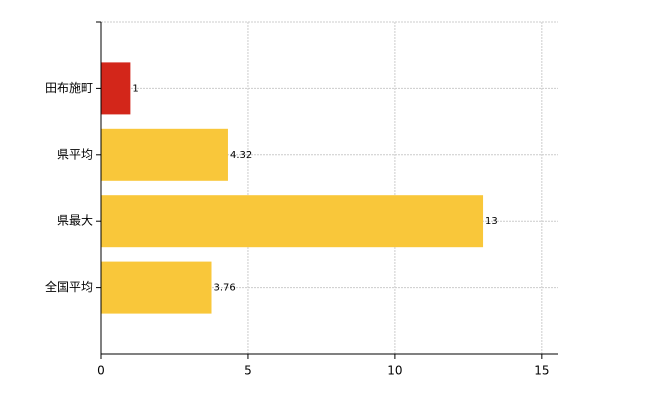 This screenshot has width=650, height=400. Describe the element at coordinates (541, 371) in the screenshot. I see `x-tick-label: 15` at that location.